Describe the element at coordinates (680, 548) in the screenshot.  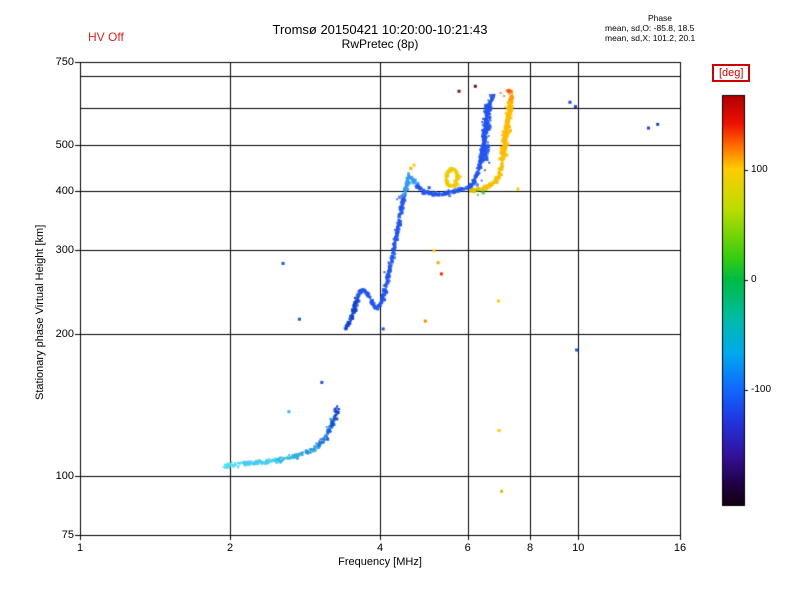
I see `x-tick-label: 16` at that location.